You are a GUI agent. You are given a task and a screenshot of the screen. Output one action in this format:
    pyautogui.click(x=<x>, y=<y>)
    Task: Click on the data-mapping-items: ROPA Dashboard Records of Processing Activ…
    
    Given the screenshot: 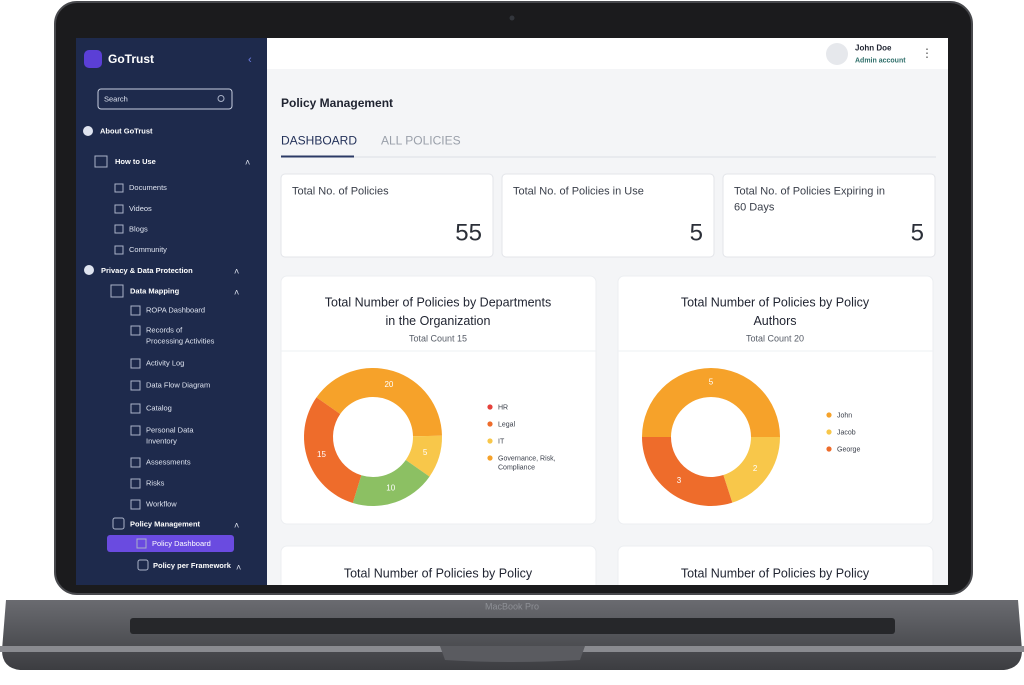 What is the action you would take?
    pyautogui.click(x=172, y=407)
    